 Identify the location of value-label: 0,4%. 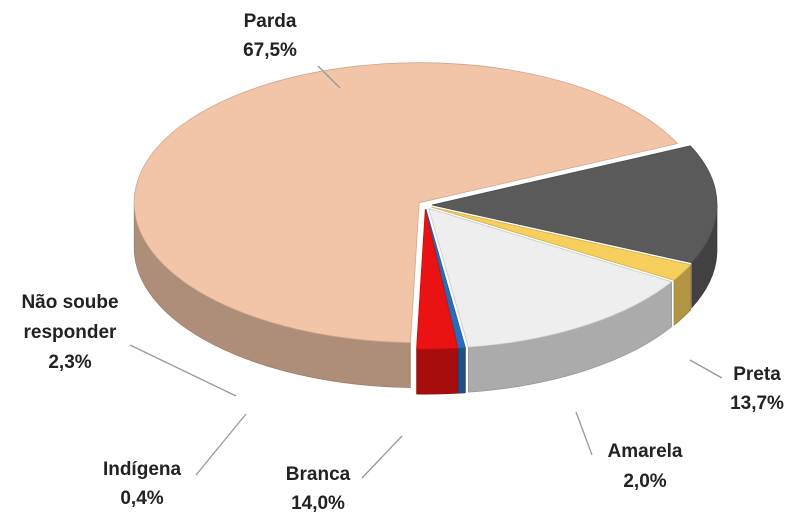
(141, 498).